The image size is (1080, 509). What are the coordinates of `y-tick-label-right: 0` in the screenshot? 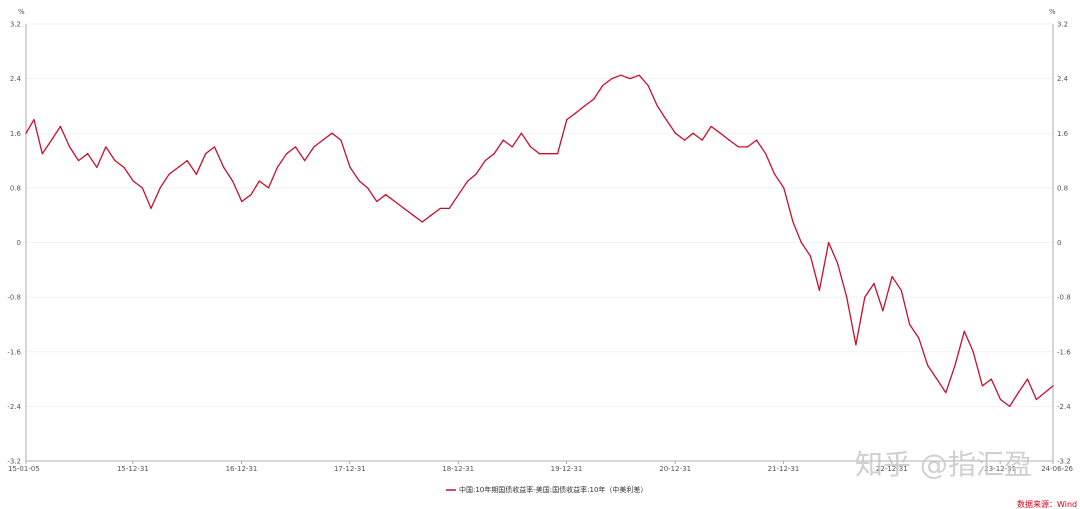 It's located at (1059, 243).